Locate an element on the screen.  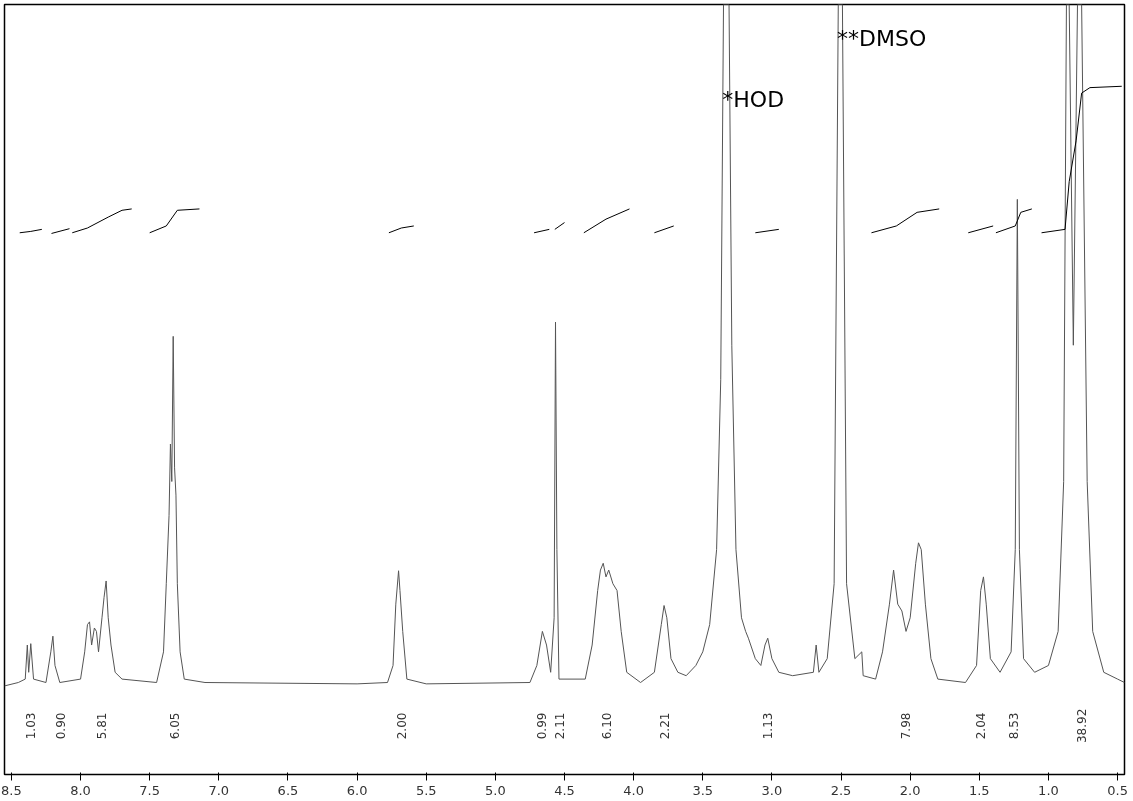
x-tick-label: 8.5 is located at coordinates (11, 790).